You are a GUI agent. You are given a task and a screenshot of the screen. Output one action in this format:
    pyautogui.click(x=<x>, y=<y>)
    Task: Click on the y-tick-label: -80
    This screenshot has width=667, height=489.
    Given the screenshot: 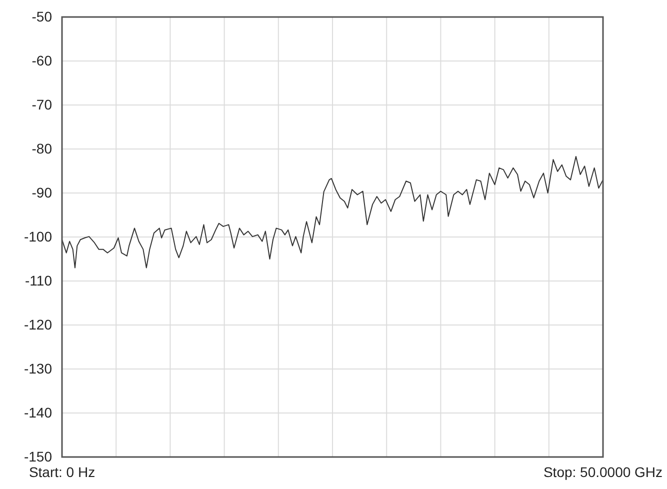 What is the action you would take?
    pyautogui.click(x=42, y=148)
    